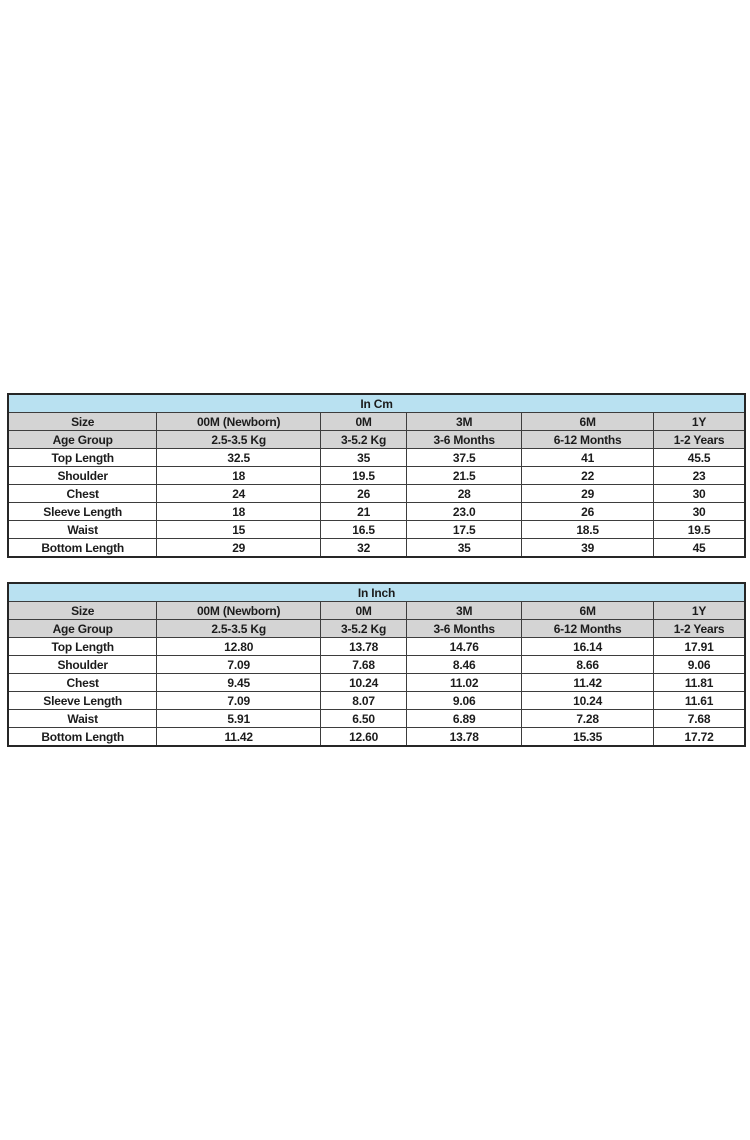 This screenshot has height=1140, width=750. What do you see at coordinates (588, 421) in the screenshot?
I see `column-header: 6M` at bounding box center [588, 421].